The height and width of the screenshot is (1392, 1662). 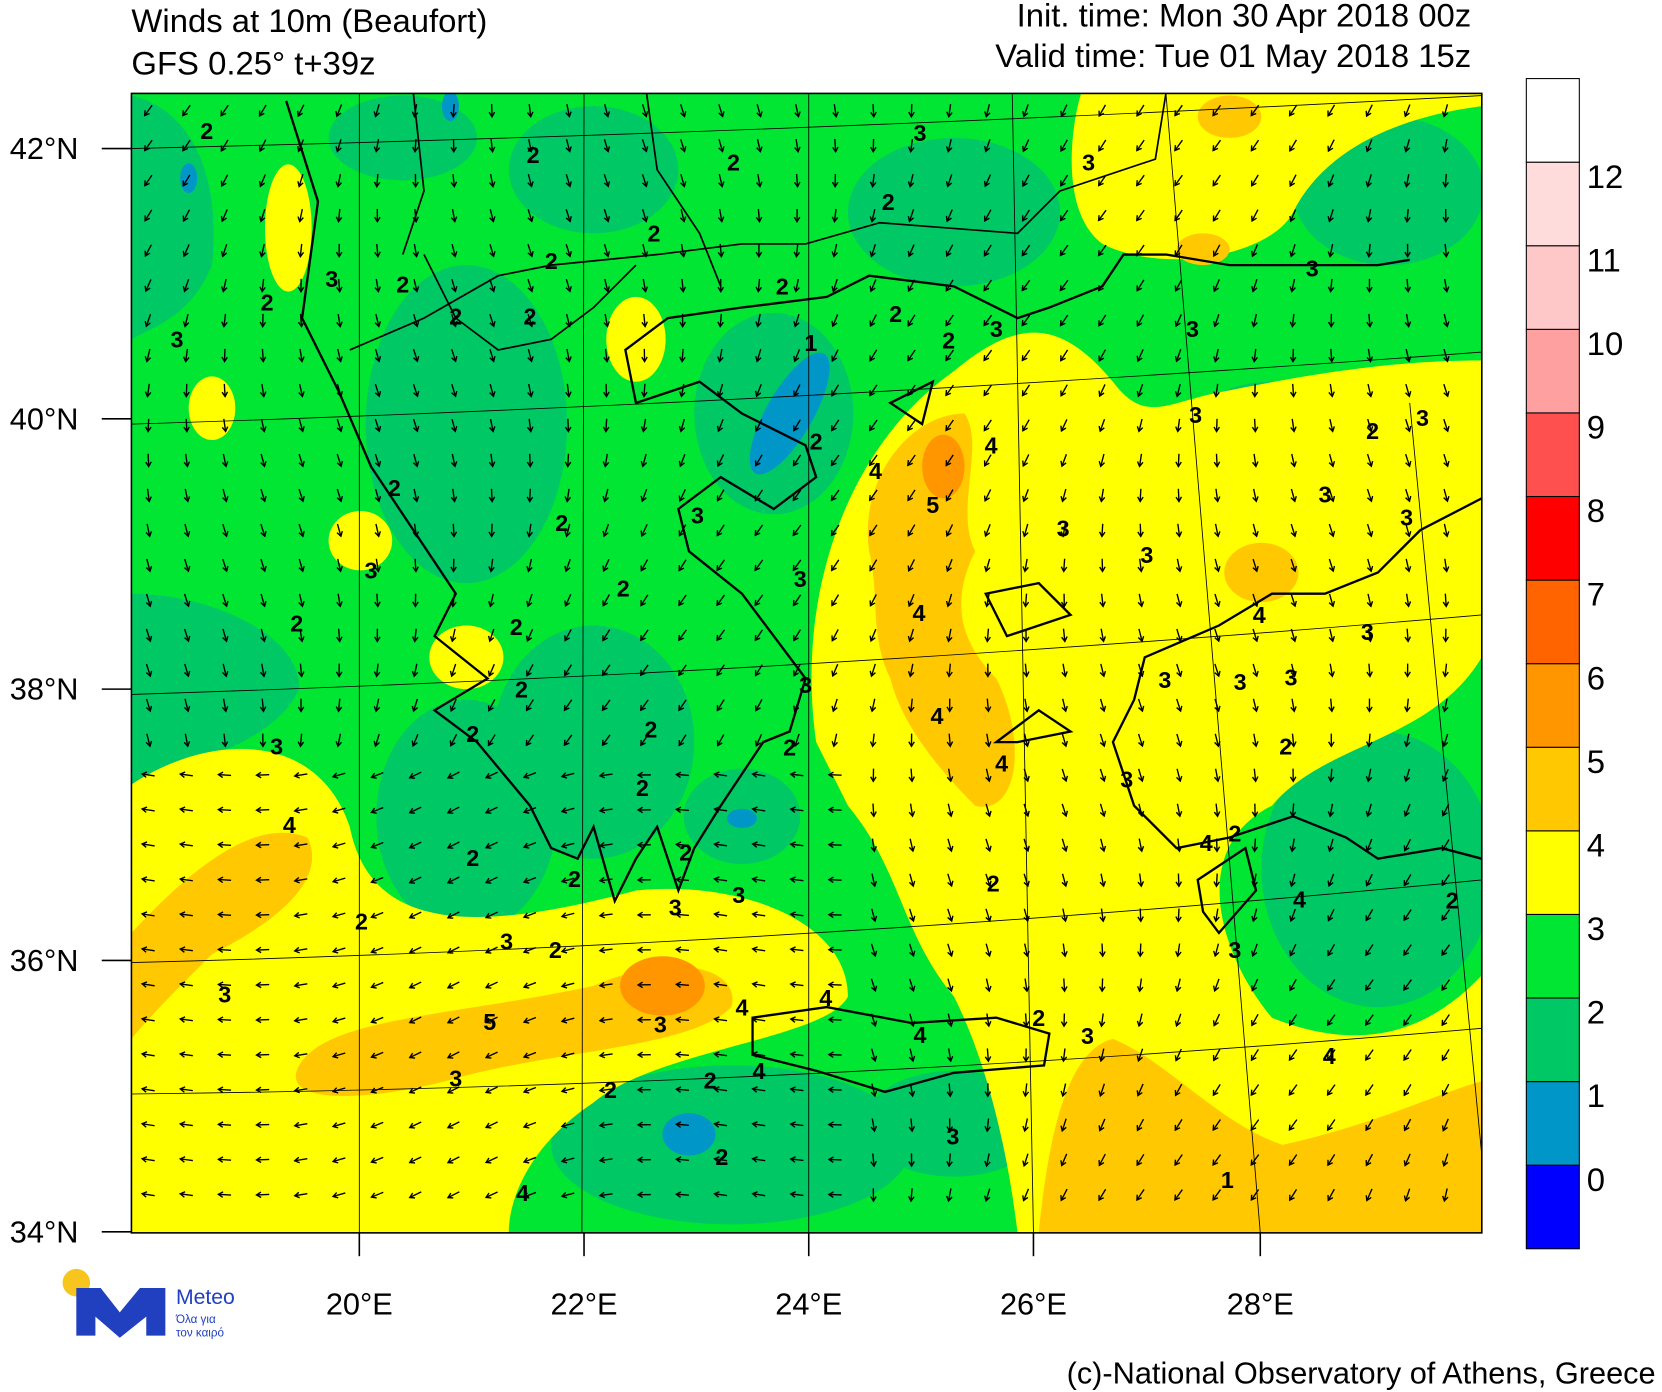 What do you see at coordinates (1596, 677) in the screenshot?
I see `colorbar-label: 6` at bounding box center [1596, 677].